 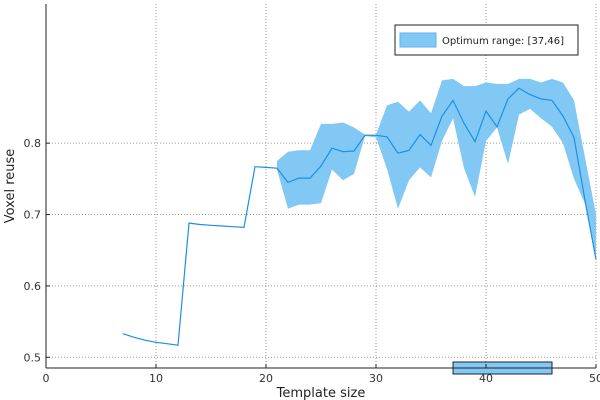 What do you see at coordinates (33, 357) in the screenshot?
I see `y-tick-label: 0.5` at bounding box center [33, 357].